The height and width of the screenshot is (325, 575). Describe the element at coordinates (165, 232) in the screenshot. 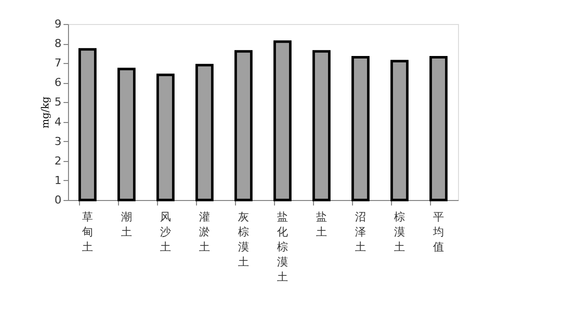

I see `x-tick-label: 风沙土` at that location.